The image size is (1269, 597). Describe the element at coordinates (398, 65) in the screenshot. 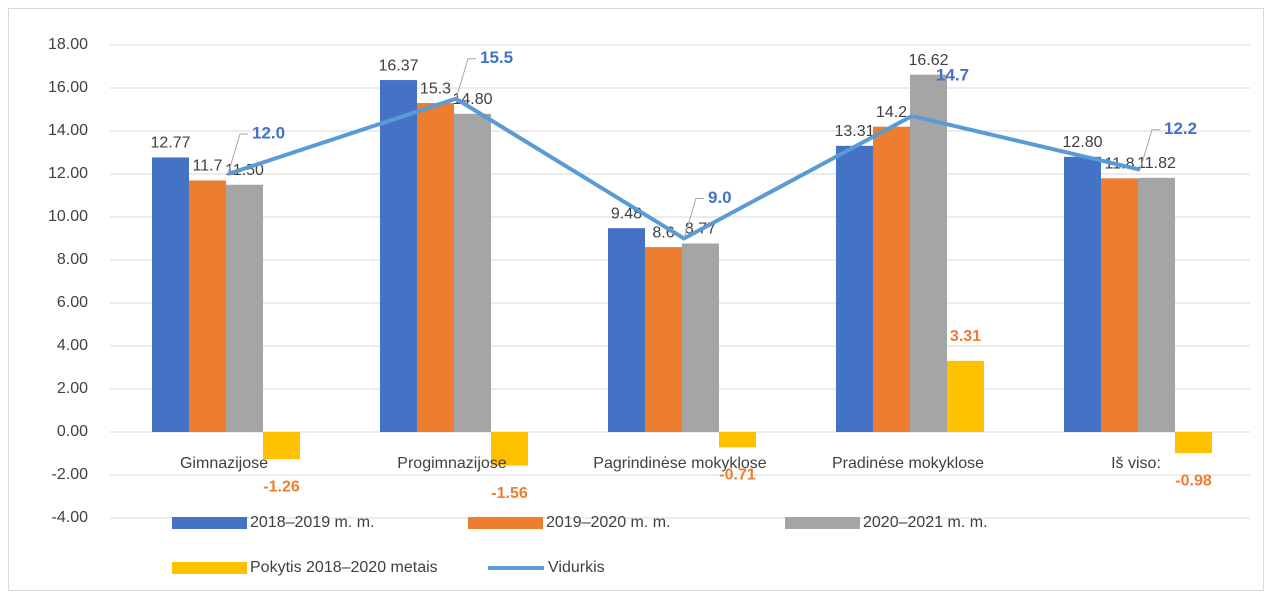

I see `data-label: 16.37` at that location.